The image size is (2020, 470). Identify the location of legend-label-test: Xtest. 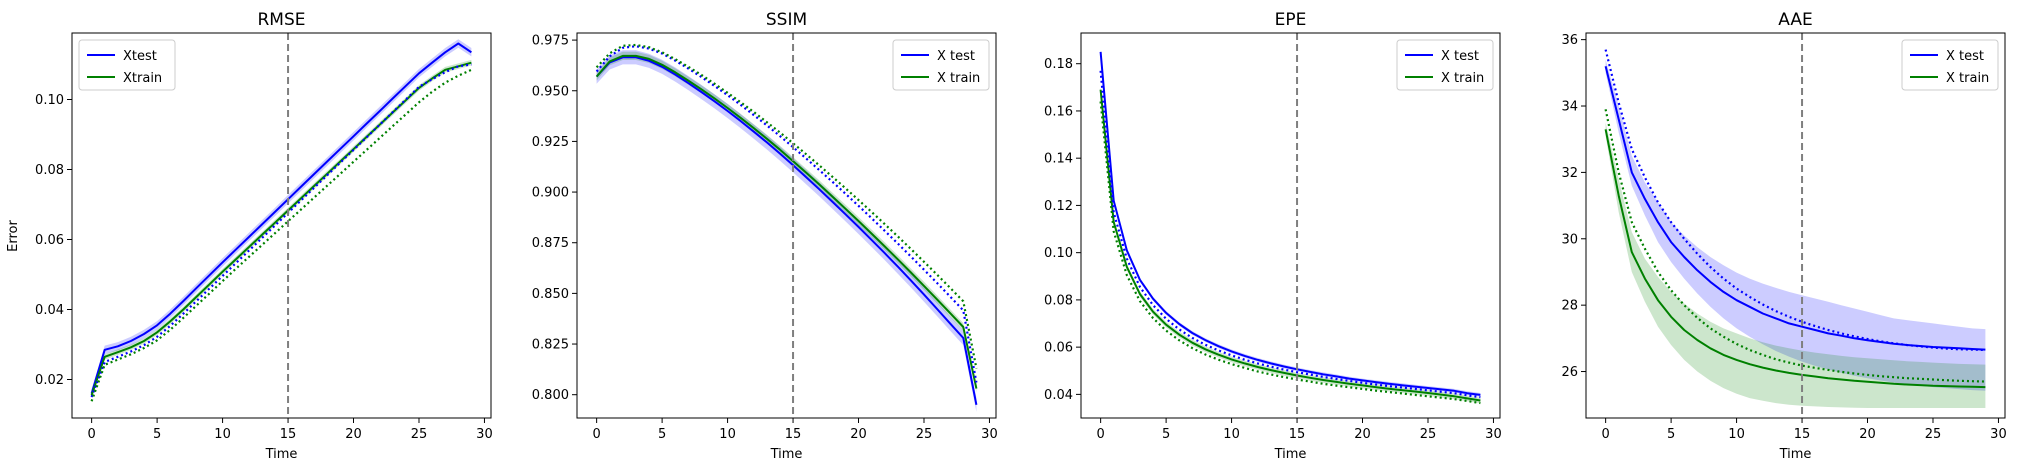
(140, 56).